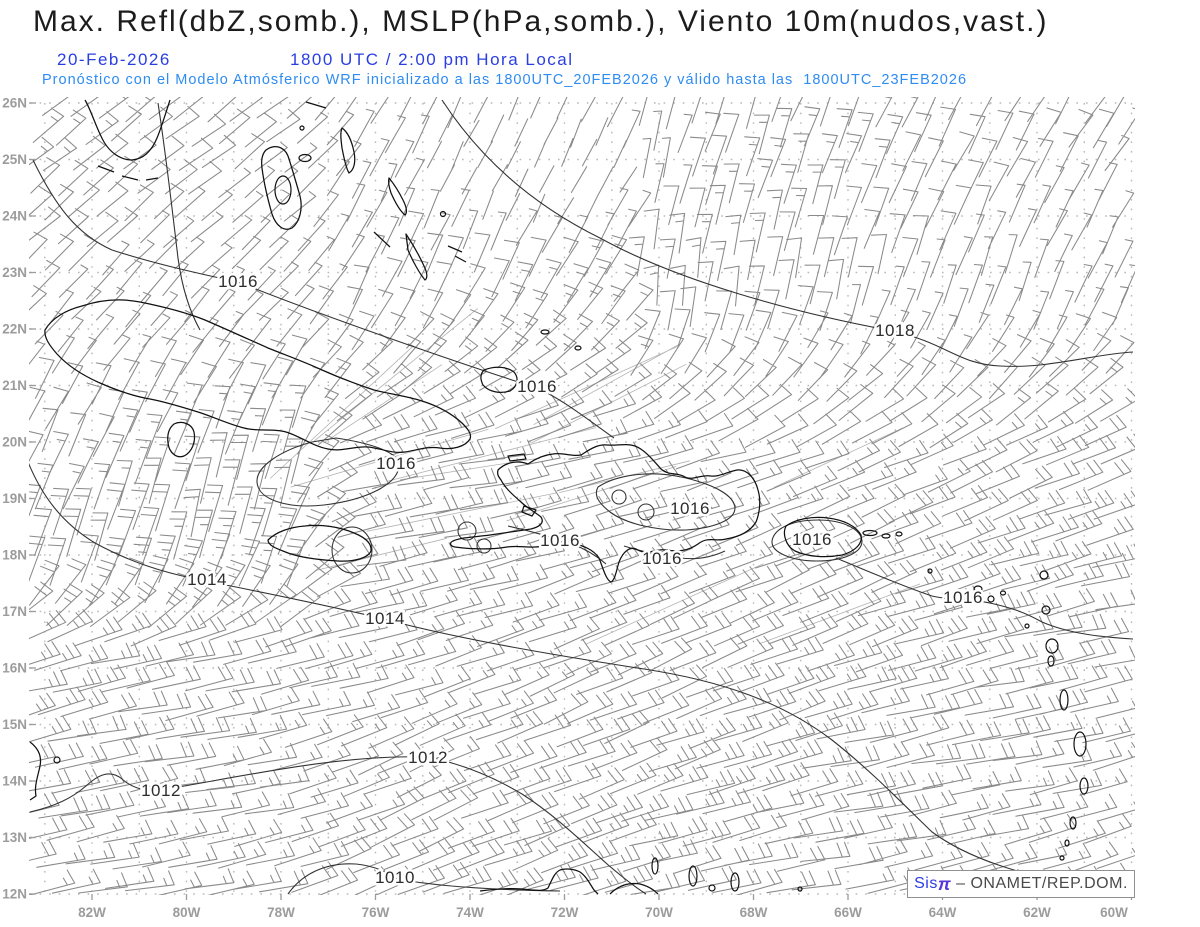 This screenshot has width=1200, height=927. What do you see at coordinates (14, 781) in the screenshot?
I see `lat-label: 14N` at bounding box center [14, 781].